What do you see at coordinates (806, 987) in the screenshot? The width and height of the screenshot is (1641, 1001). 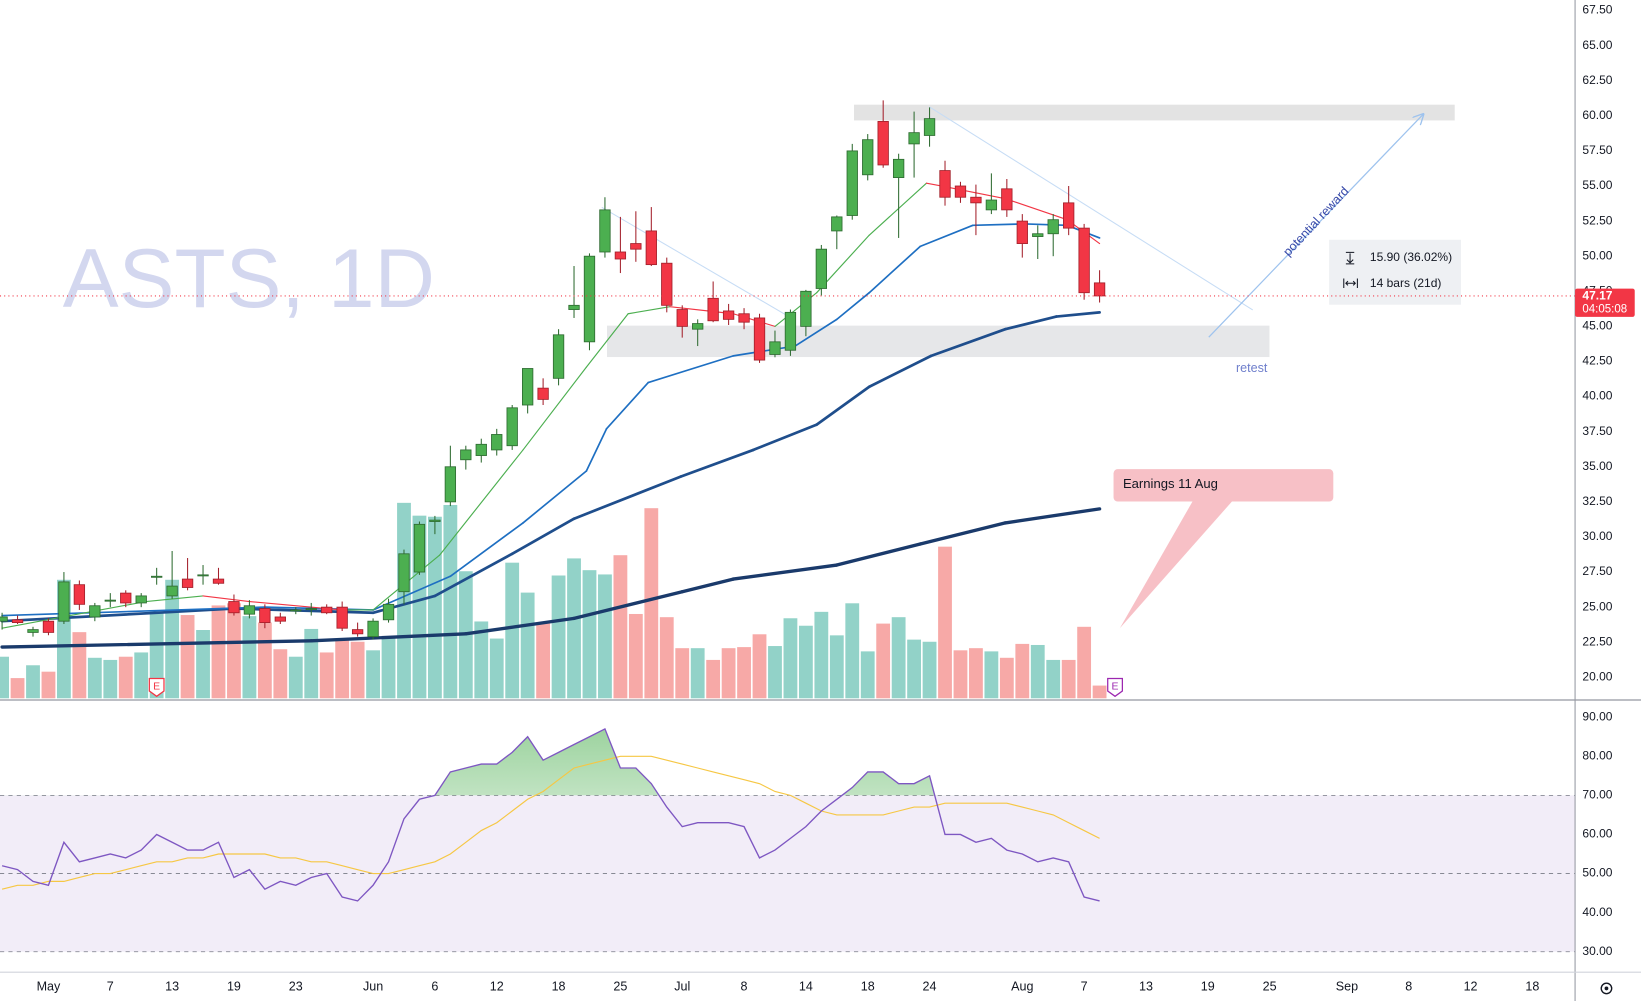 I see `x-tick-label: 14` at bounding box center [806, 987].